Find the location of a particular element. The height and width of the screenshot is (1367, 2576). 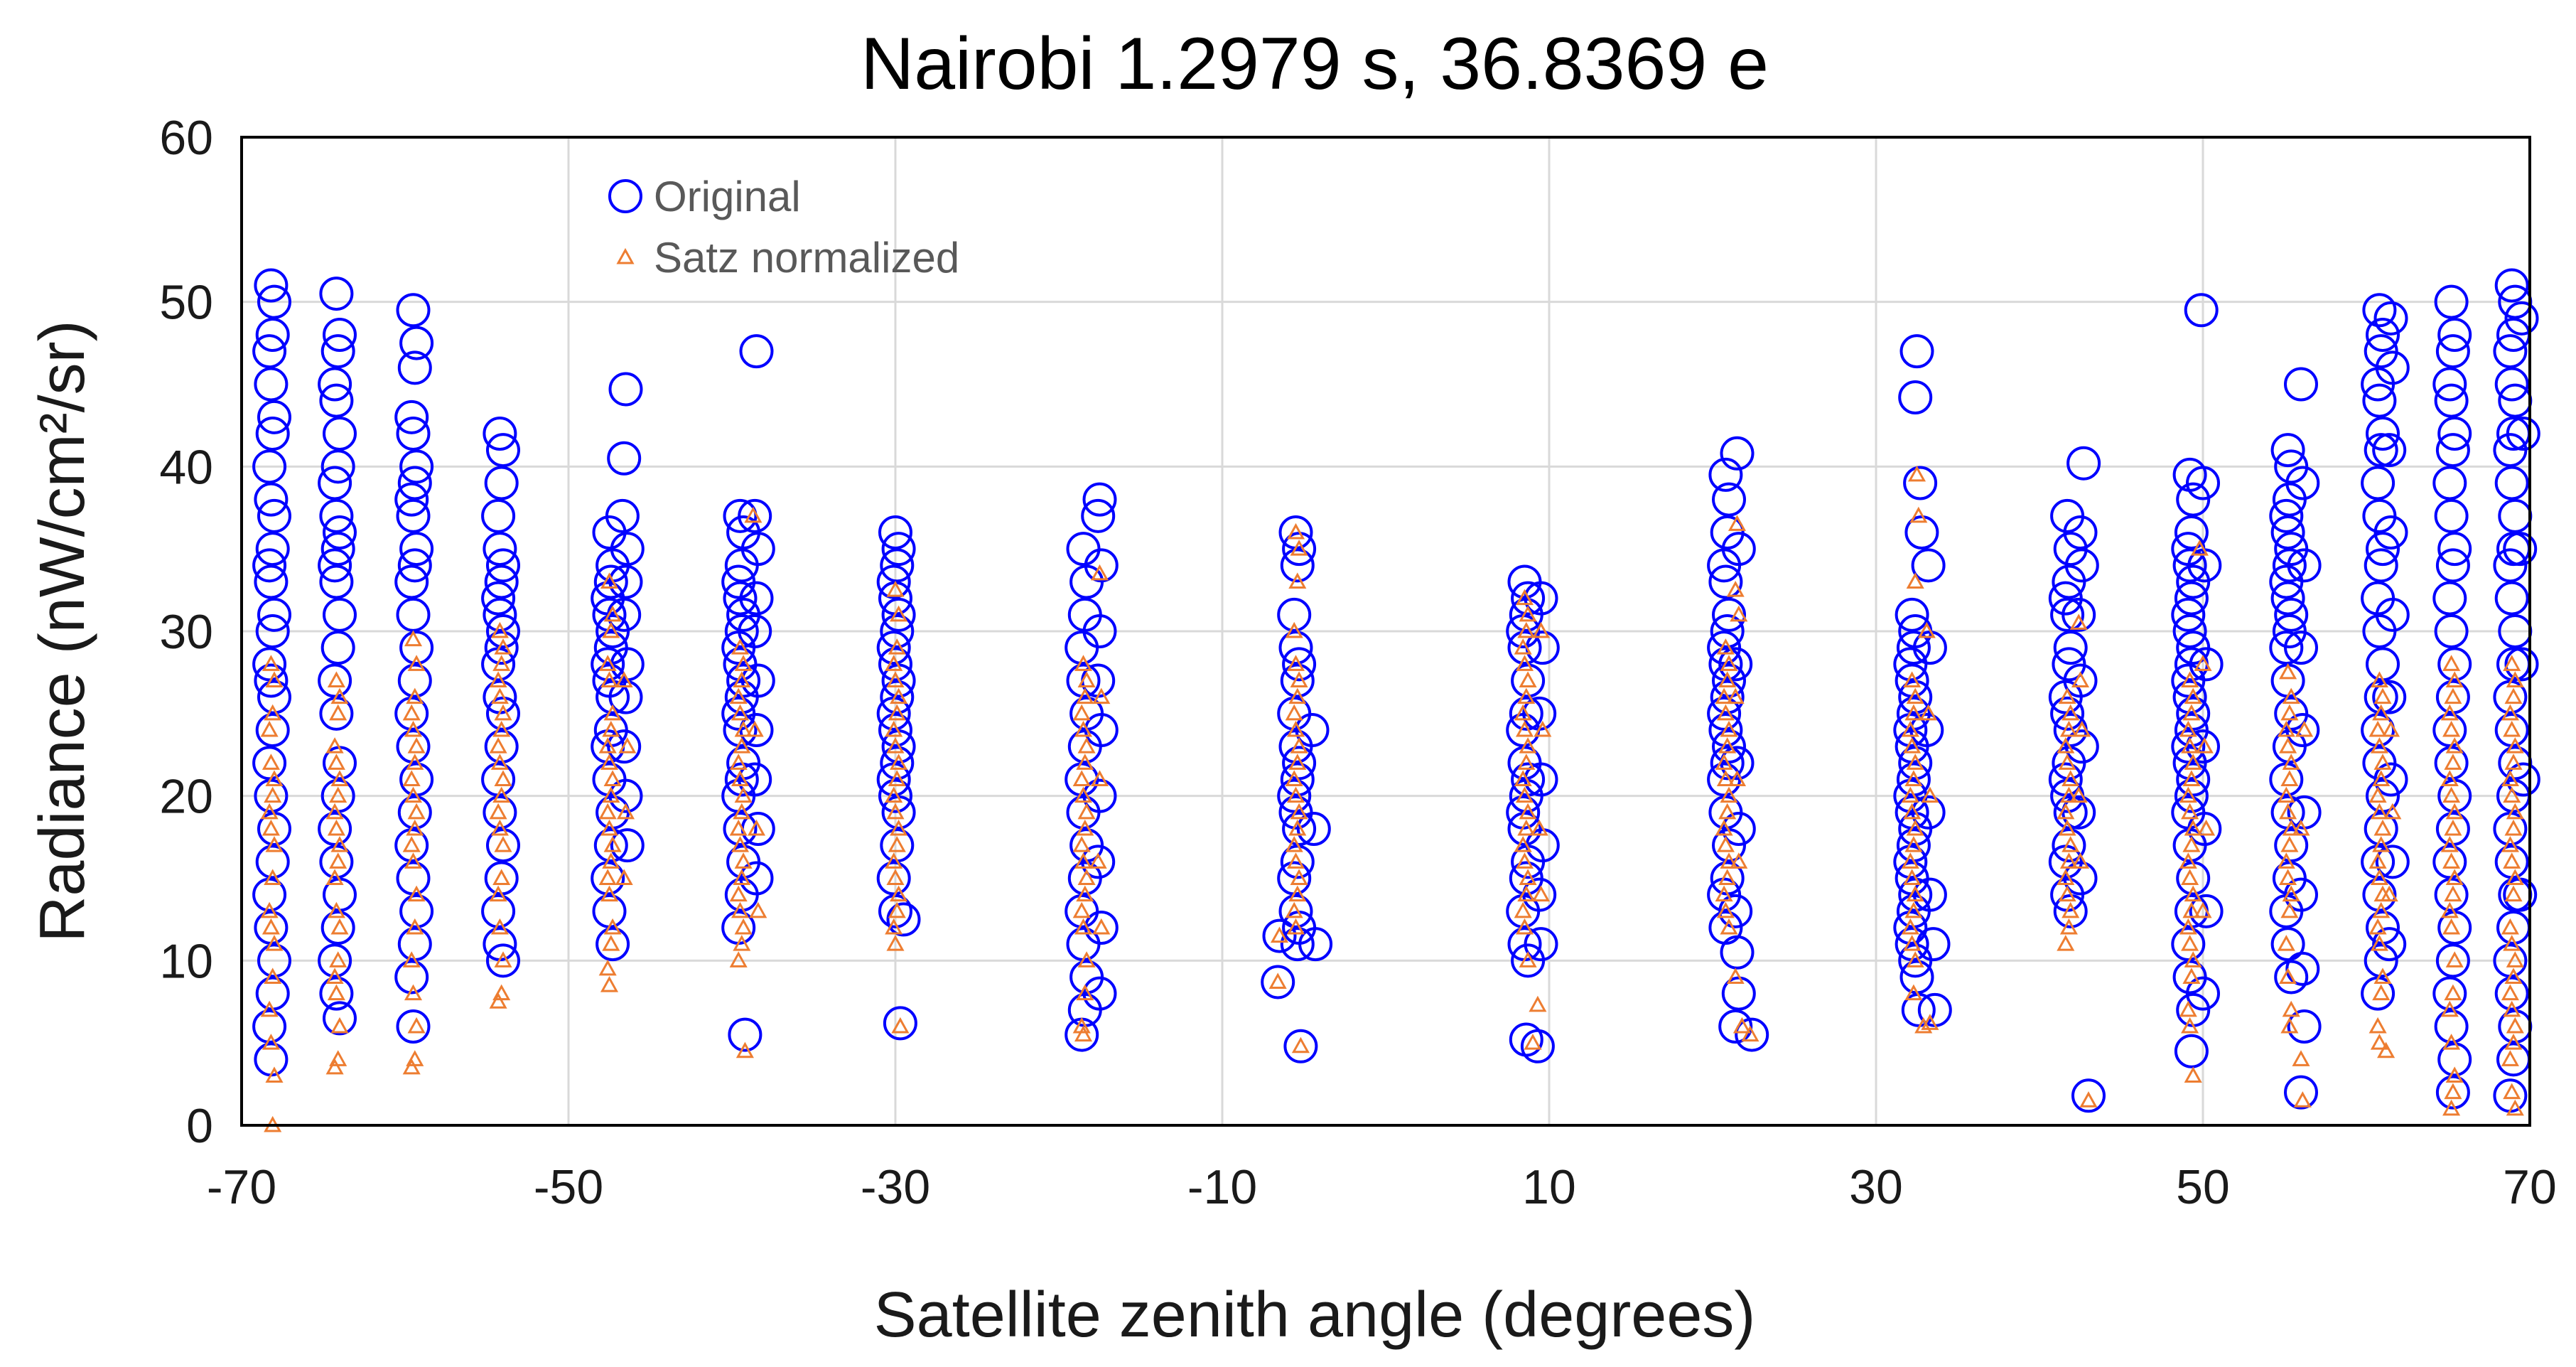

legend-original-marker is located at coordinates (625, 196).